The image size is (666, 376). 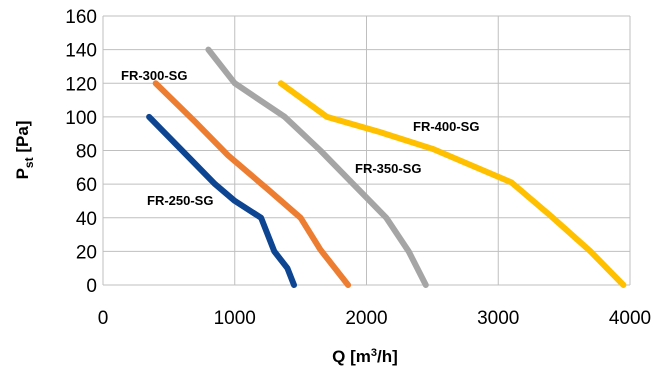 I want to click on y-tick-label: 120, so click(x=81, y=84).